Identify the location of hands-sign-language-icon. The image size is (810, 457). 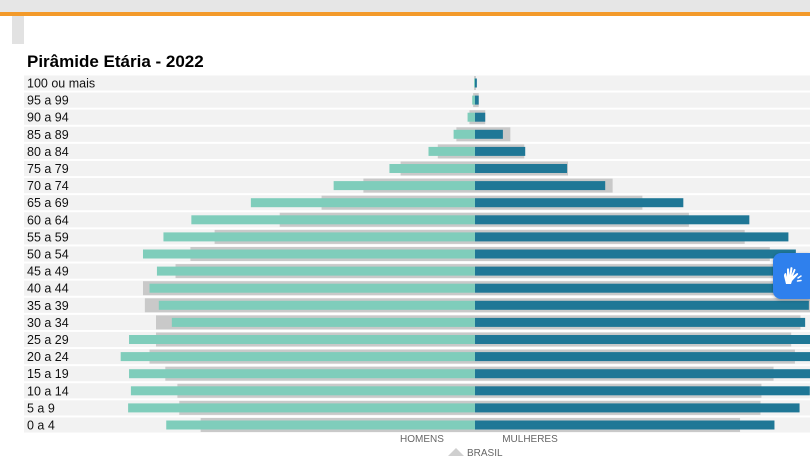
(792, 276).